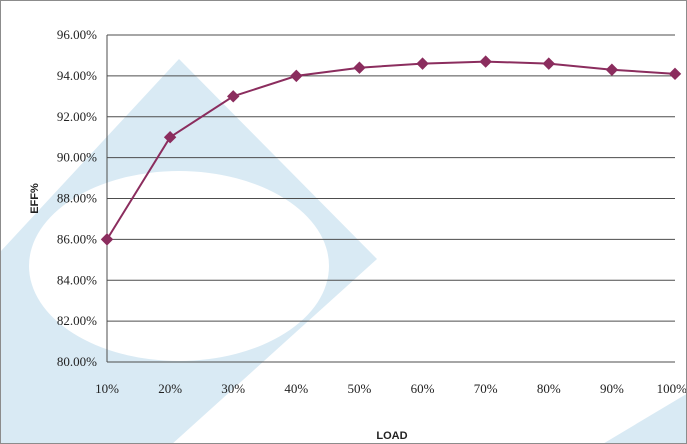 The image size is (687, 444). Describe the element at coordinates (77, 75) in the screenshot. I see `y-tick-label: 94.00%` at that location.